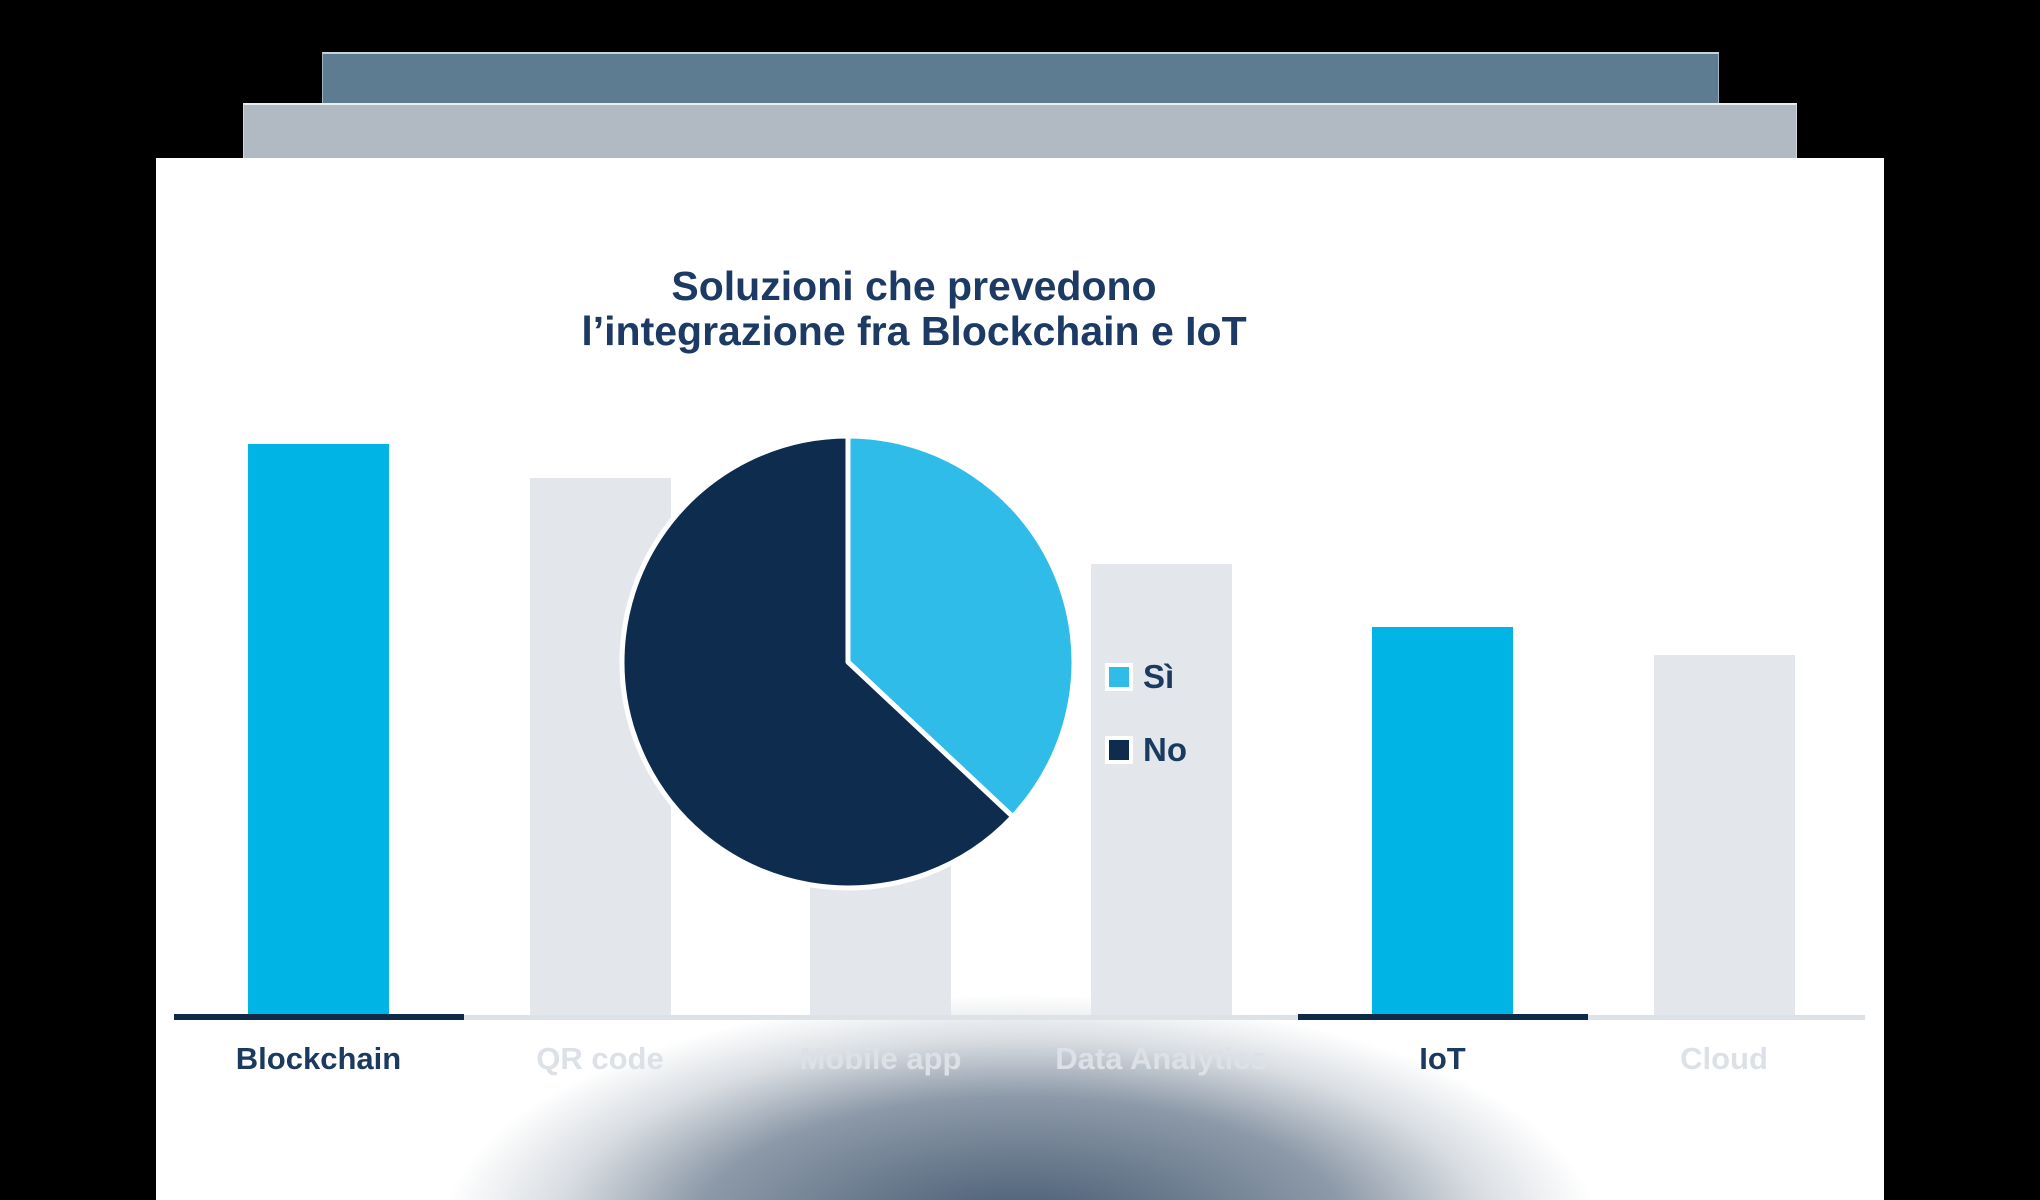  Describe the element at coordinates (1119, 677) in the screenshot. I see `legend-swatch-sì` at that location.